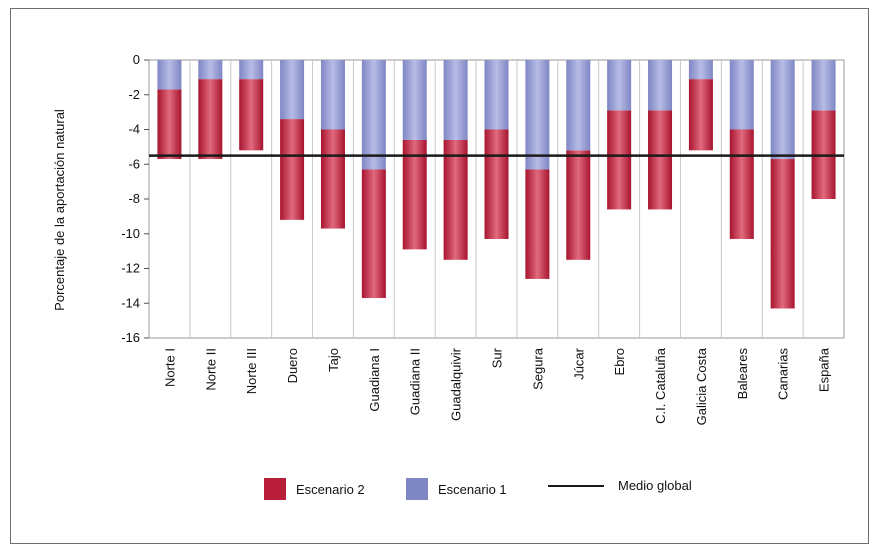 The width and height of the screenshot is (877, 553). I want to click on y-tick-label: -10, so click(130, 233).